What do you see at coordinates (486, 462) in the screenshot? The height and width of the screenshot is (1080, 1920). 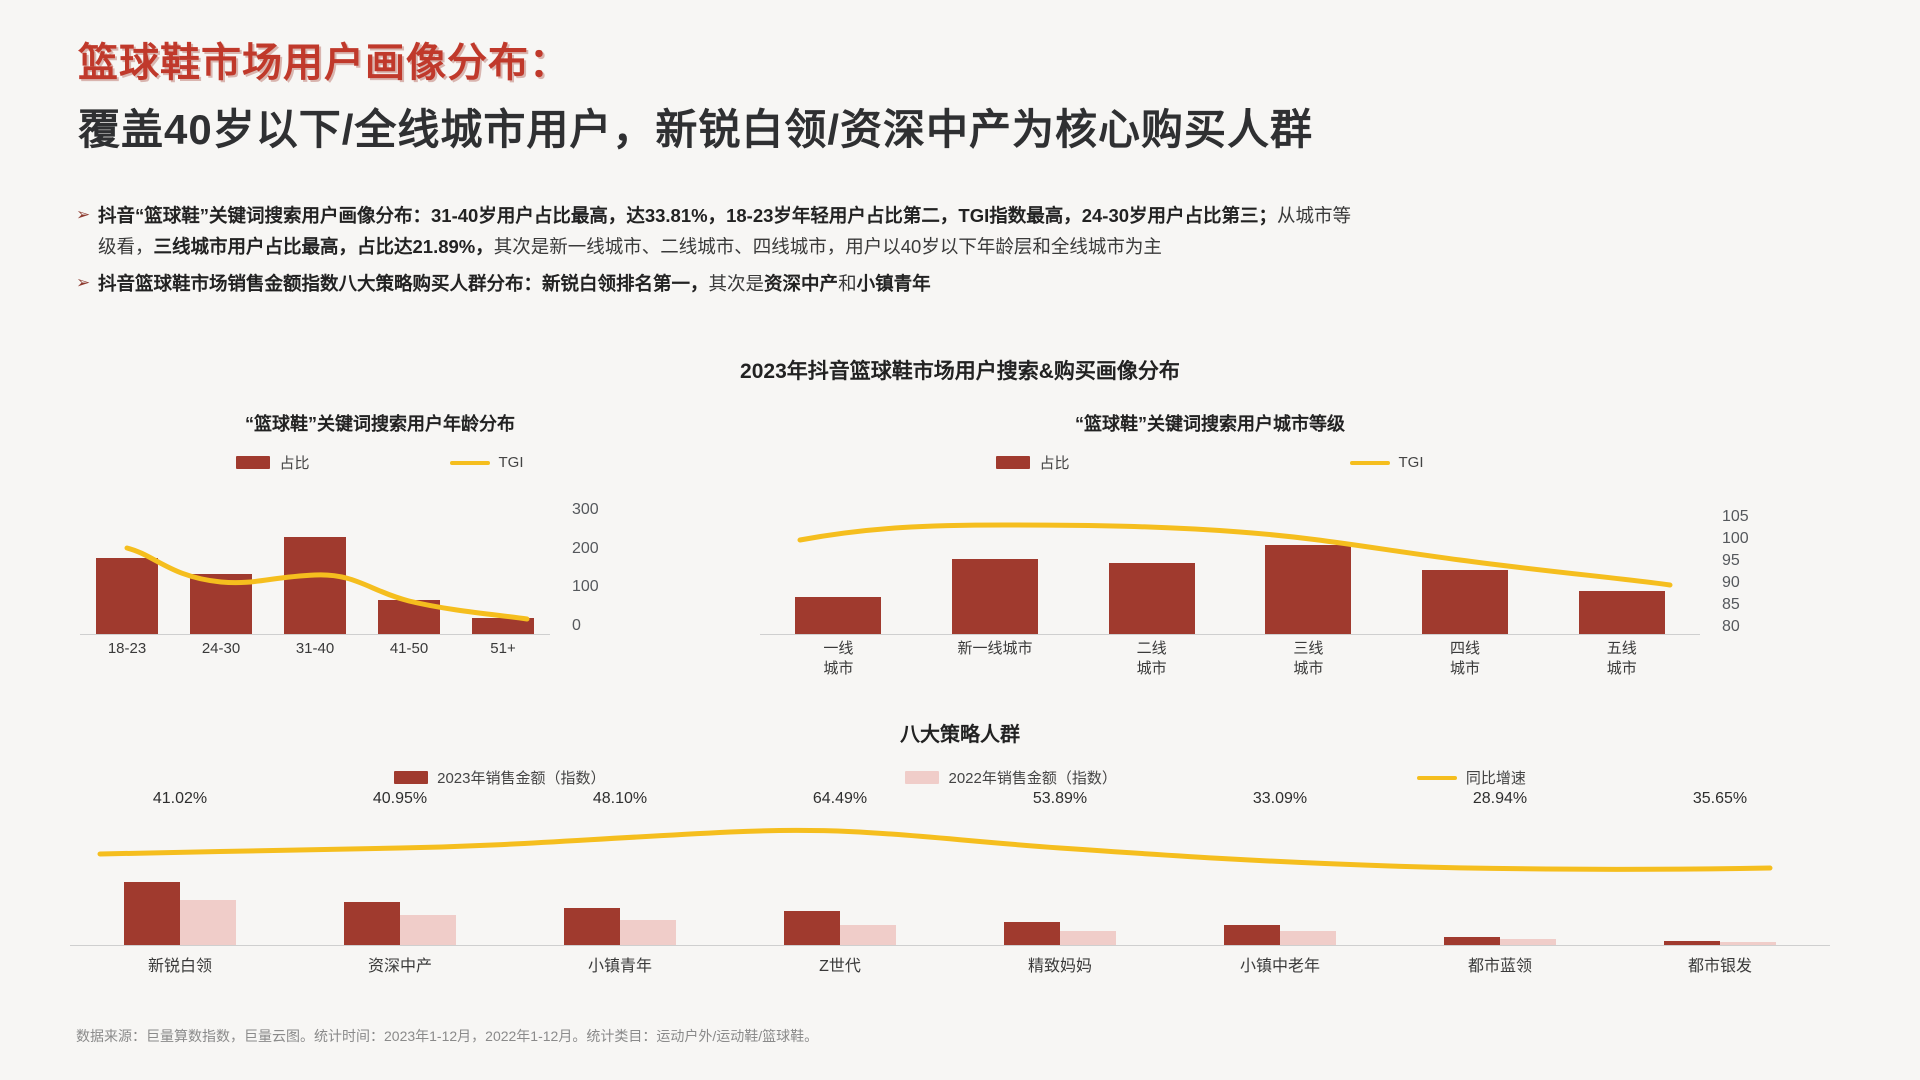 I see `legend-age-tgi: TGI` at bounding box center [486, 462].